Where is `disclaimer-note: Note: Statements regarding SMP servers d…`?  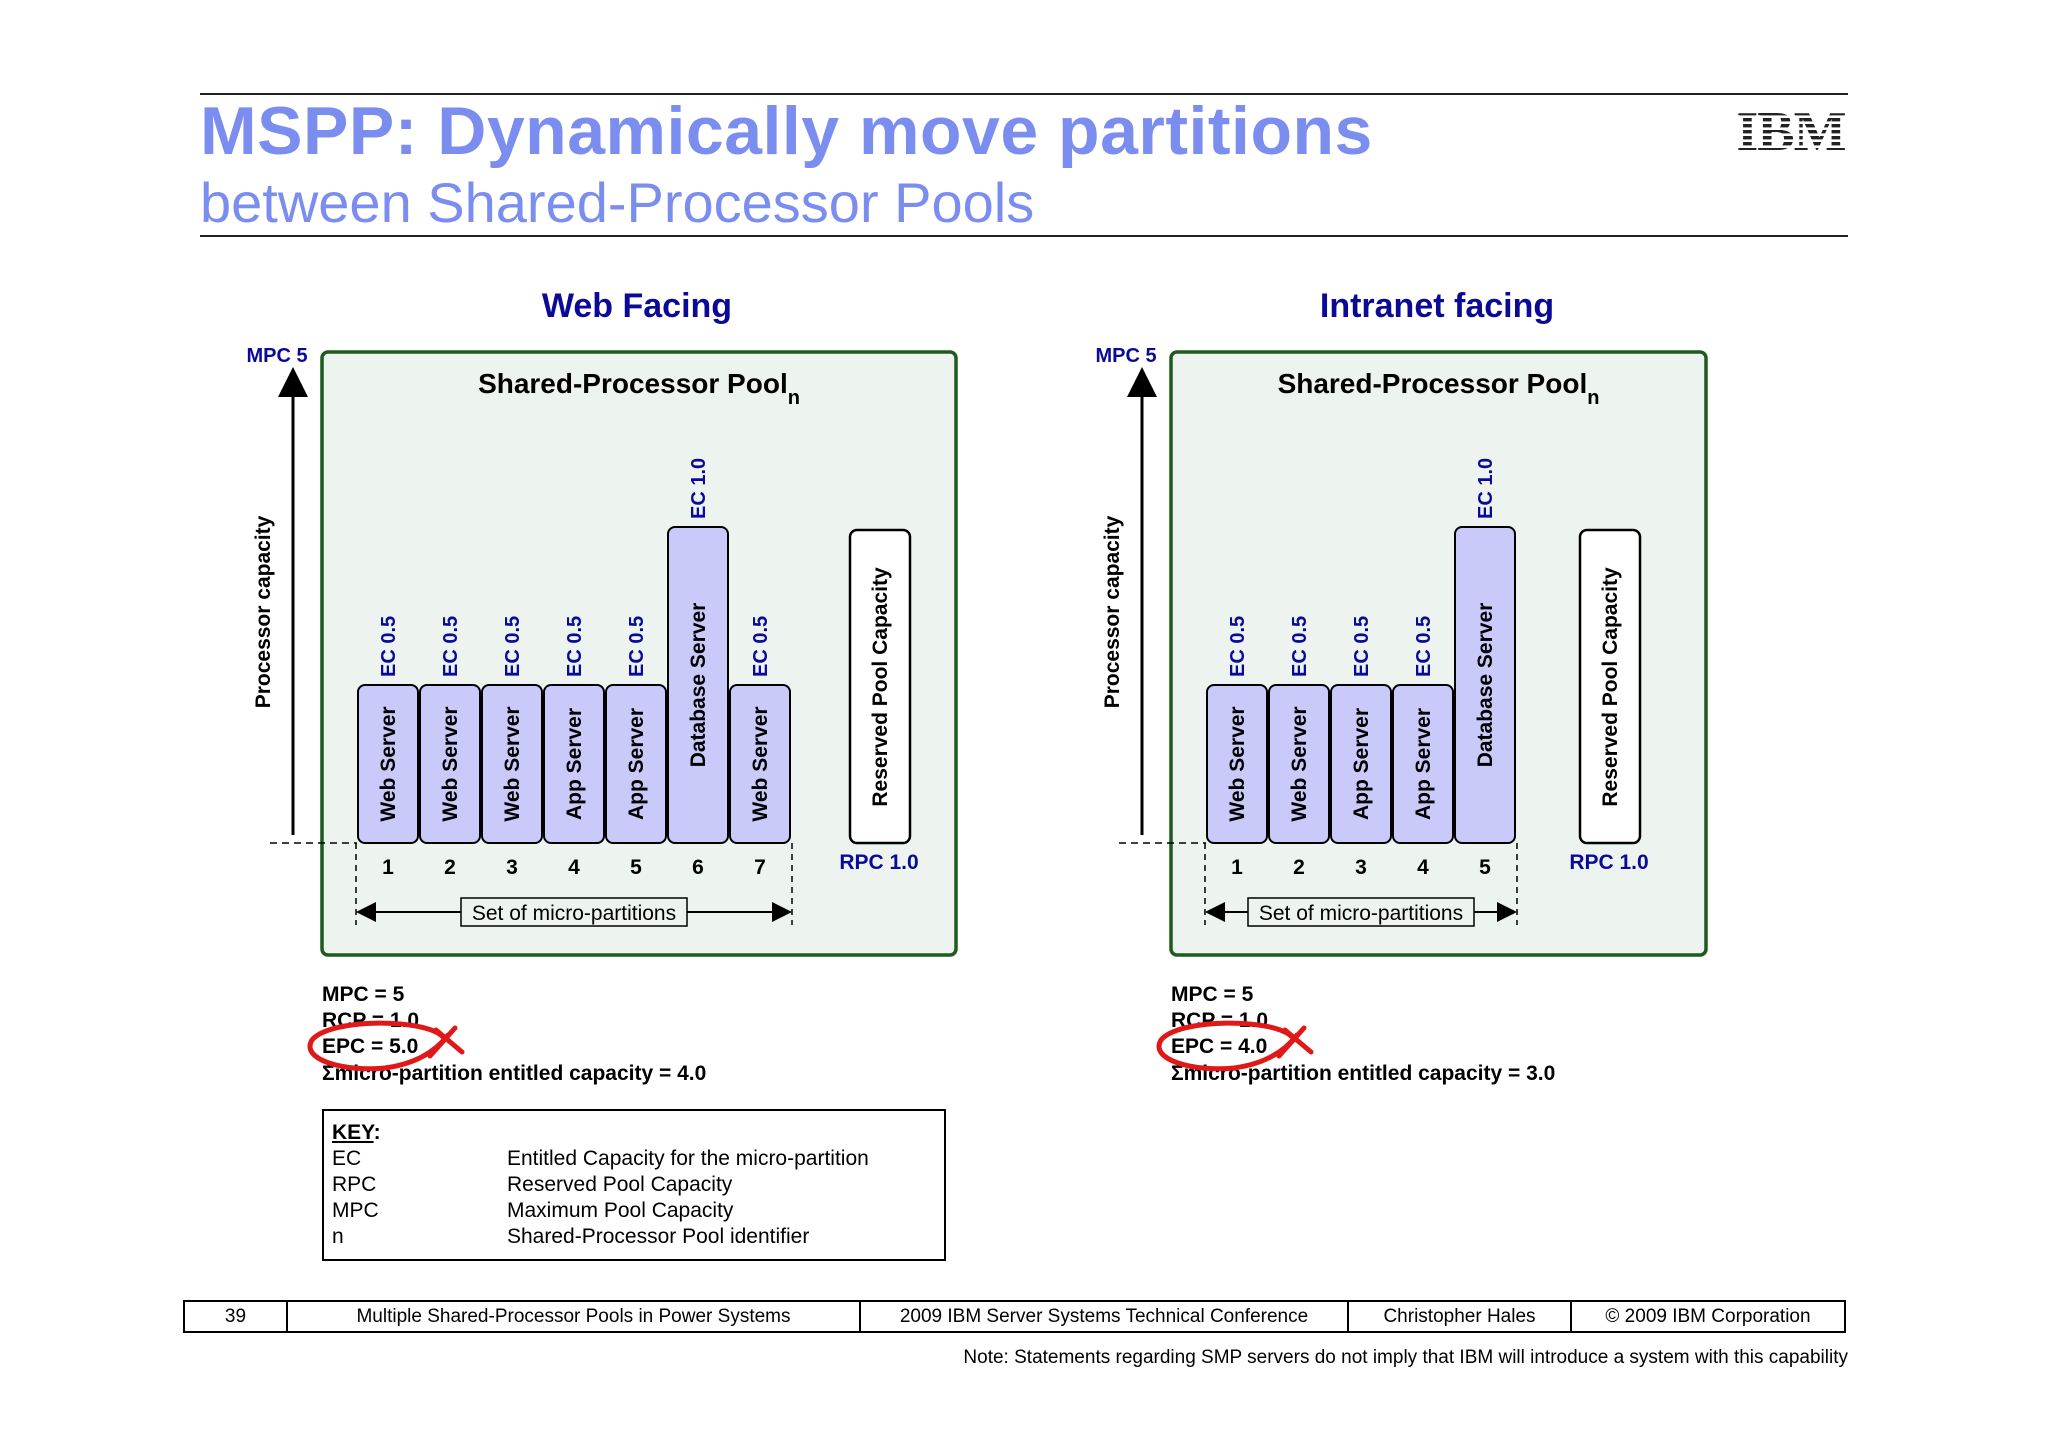 disclaimer-note: Note: Statements regarding SMP servers d… is located at coordinates (1405, 1357).